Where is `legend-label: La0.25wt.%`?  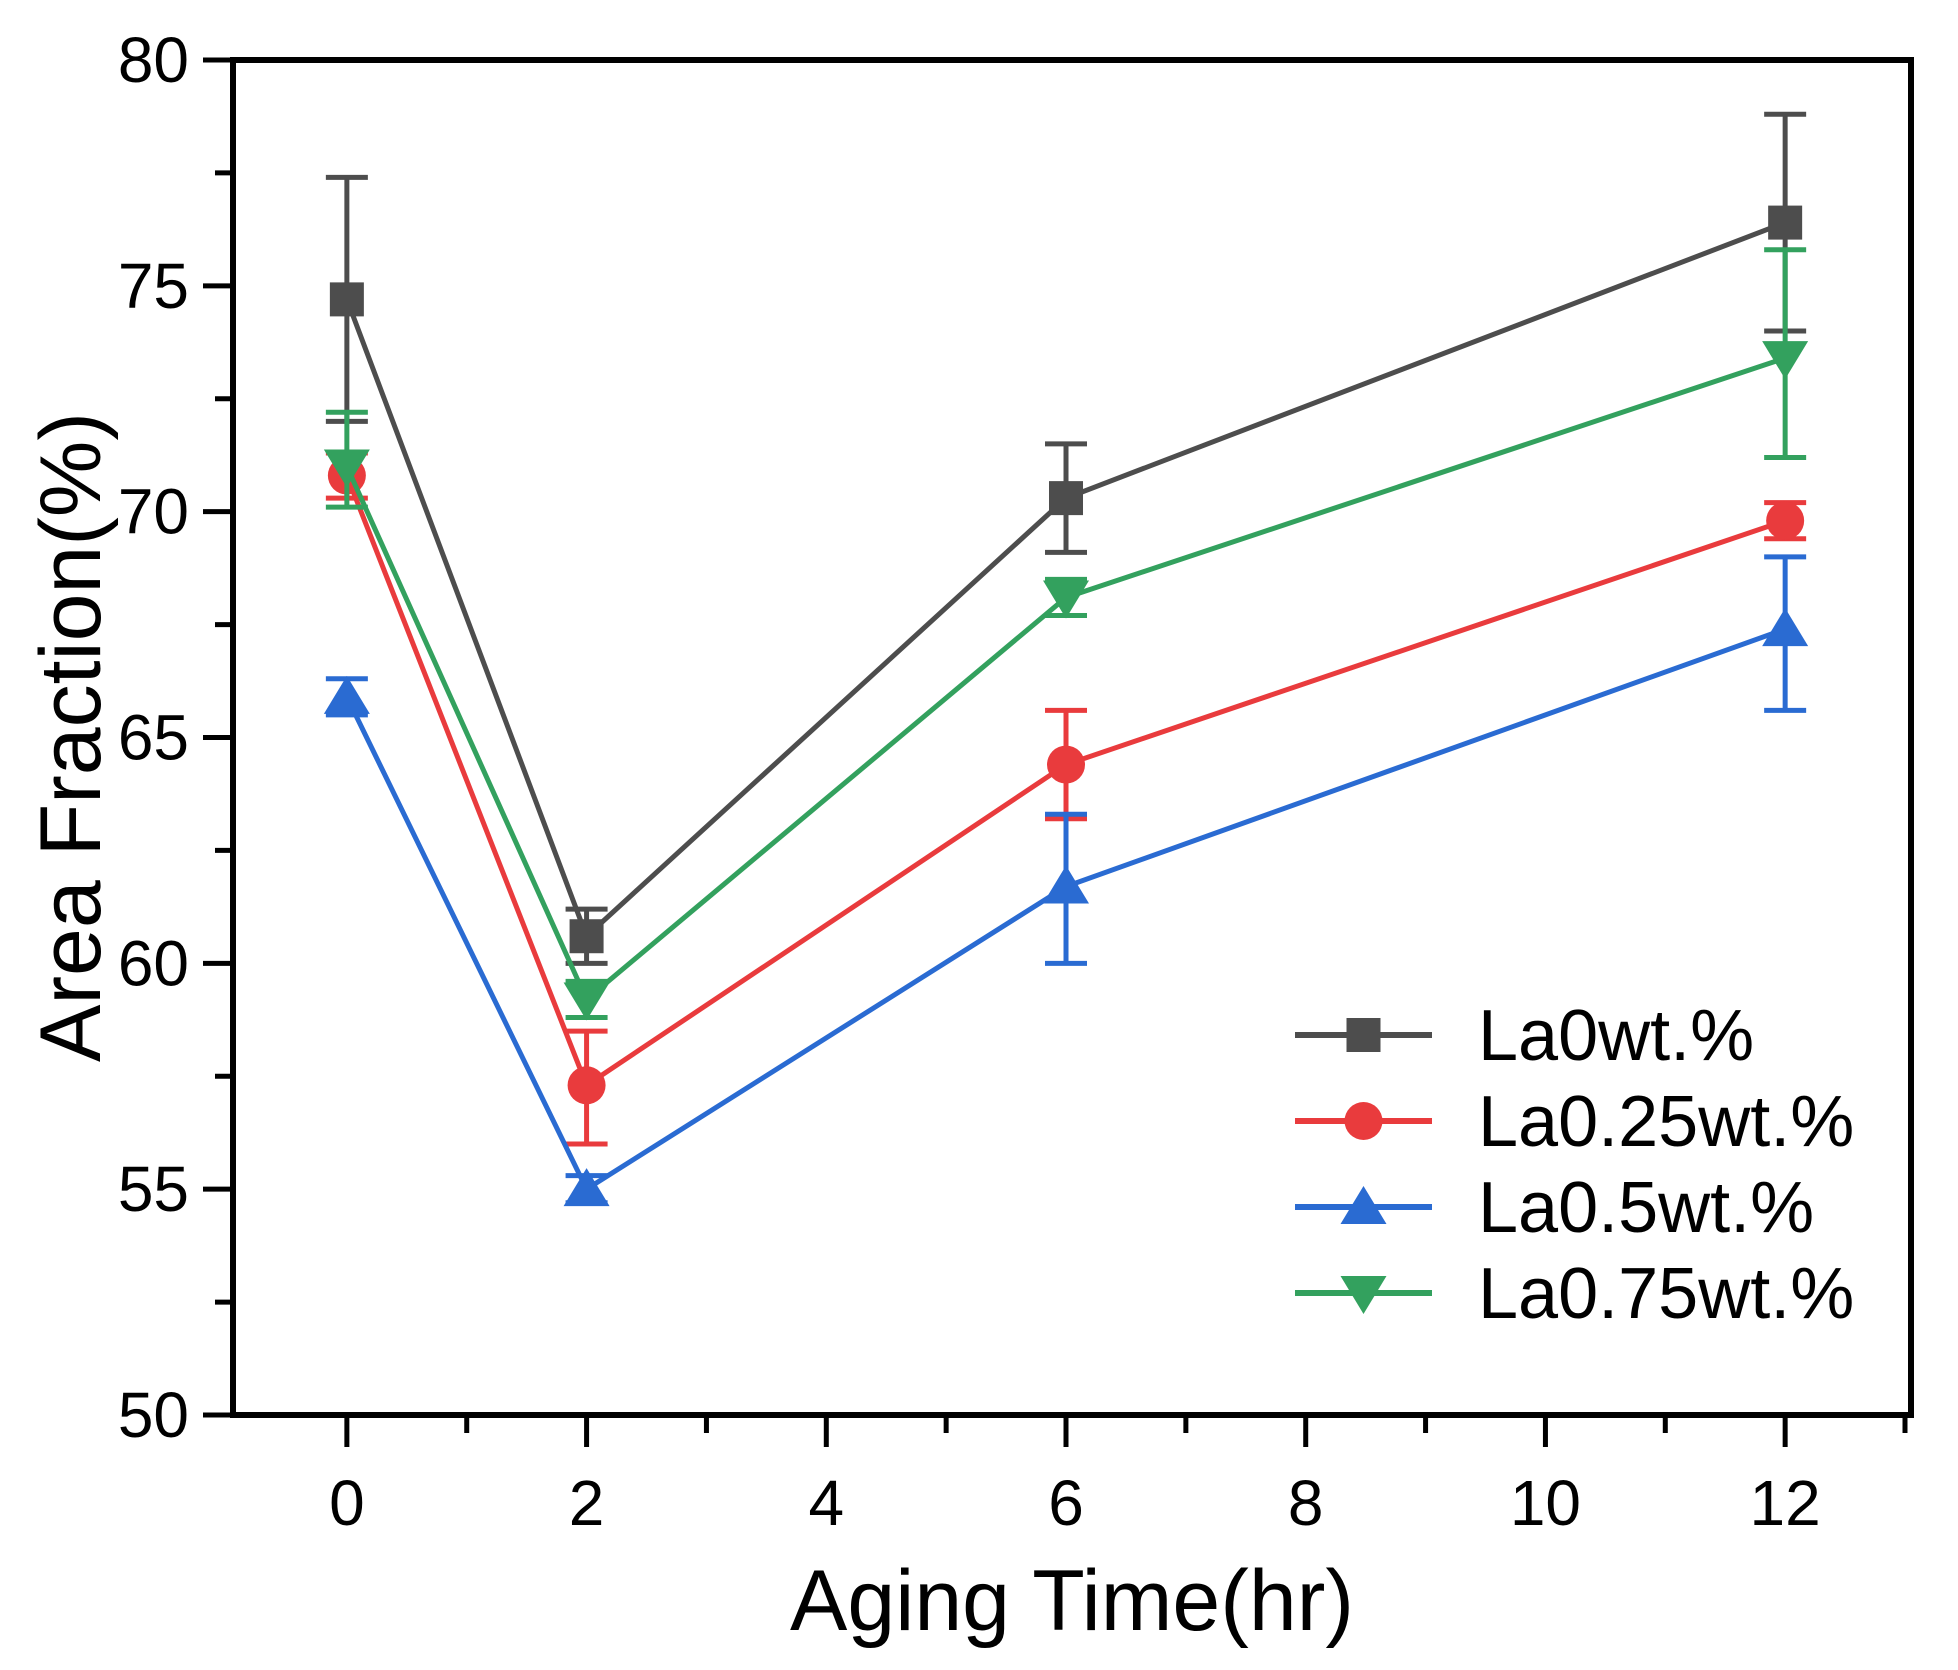 legend-label: La0.25wt.% is located at coordinates (1666, 1122).